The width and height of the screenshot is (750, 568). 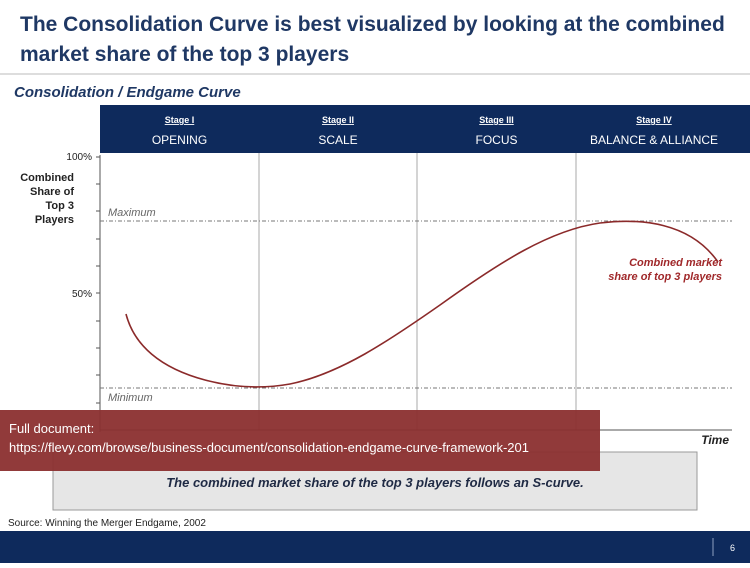 What do you see at coordinates (732, 548) in the screenshot?
I see `page-number: 6` at bounding box center [732, 548].